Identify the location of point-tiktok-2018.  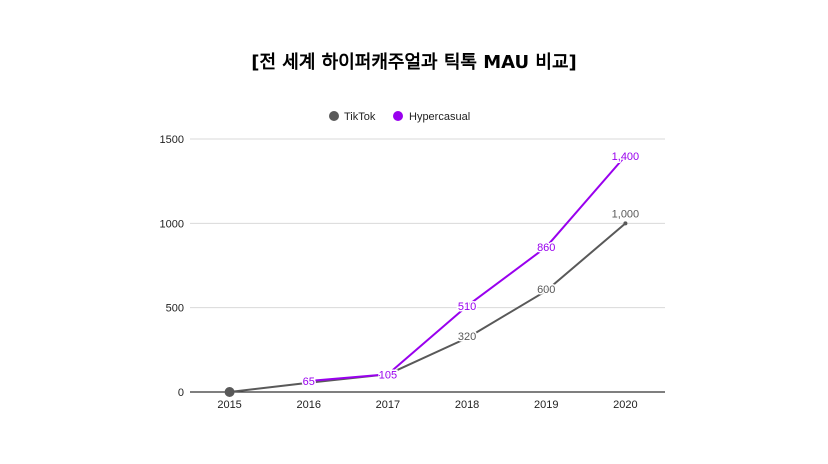
(467, 338).